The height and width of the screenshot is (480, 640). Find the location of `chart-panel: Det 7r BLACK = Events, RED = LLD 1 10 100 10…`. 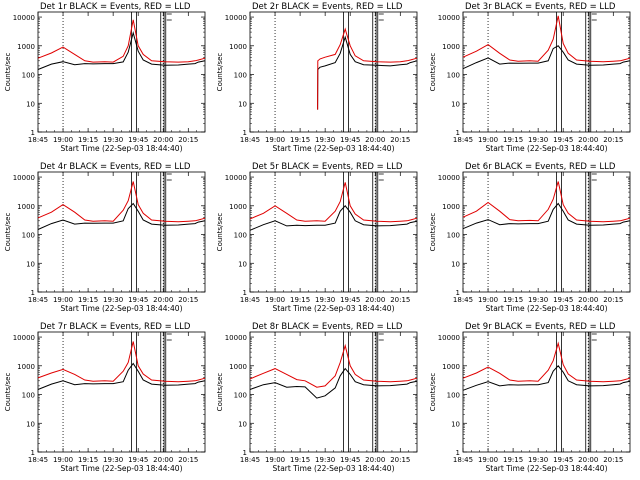

chart-panel: Det 7r BLACK = Events, RED = LLD 1 10 100 10… is located at coordinates (105, 397).